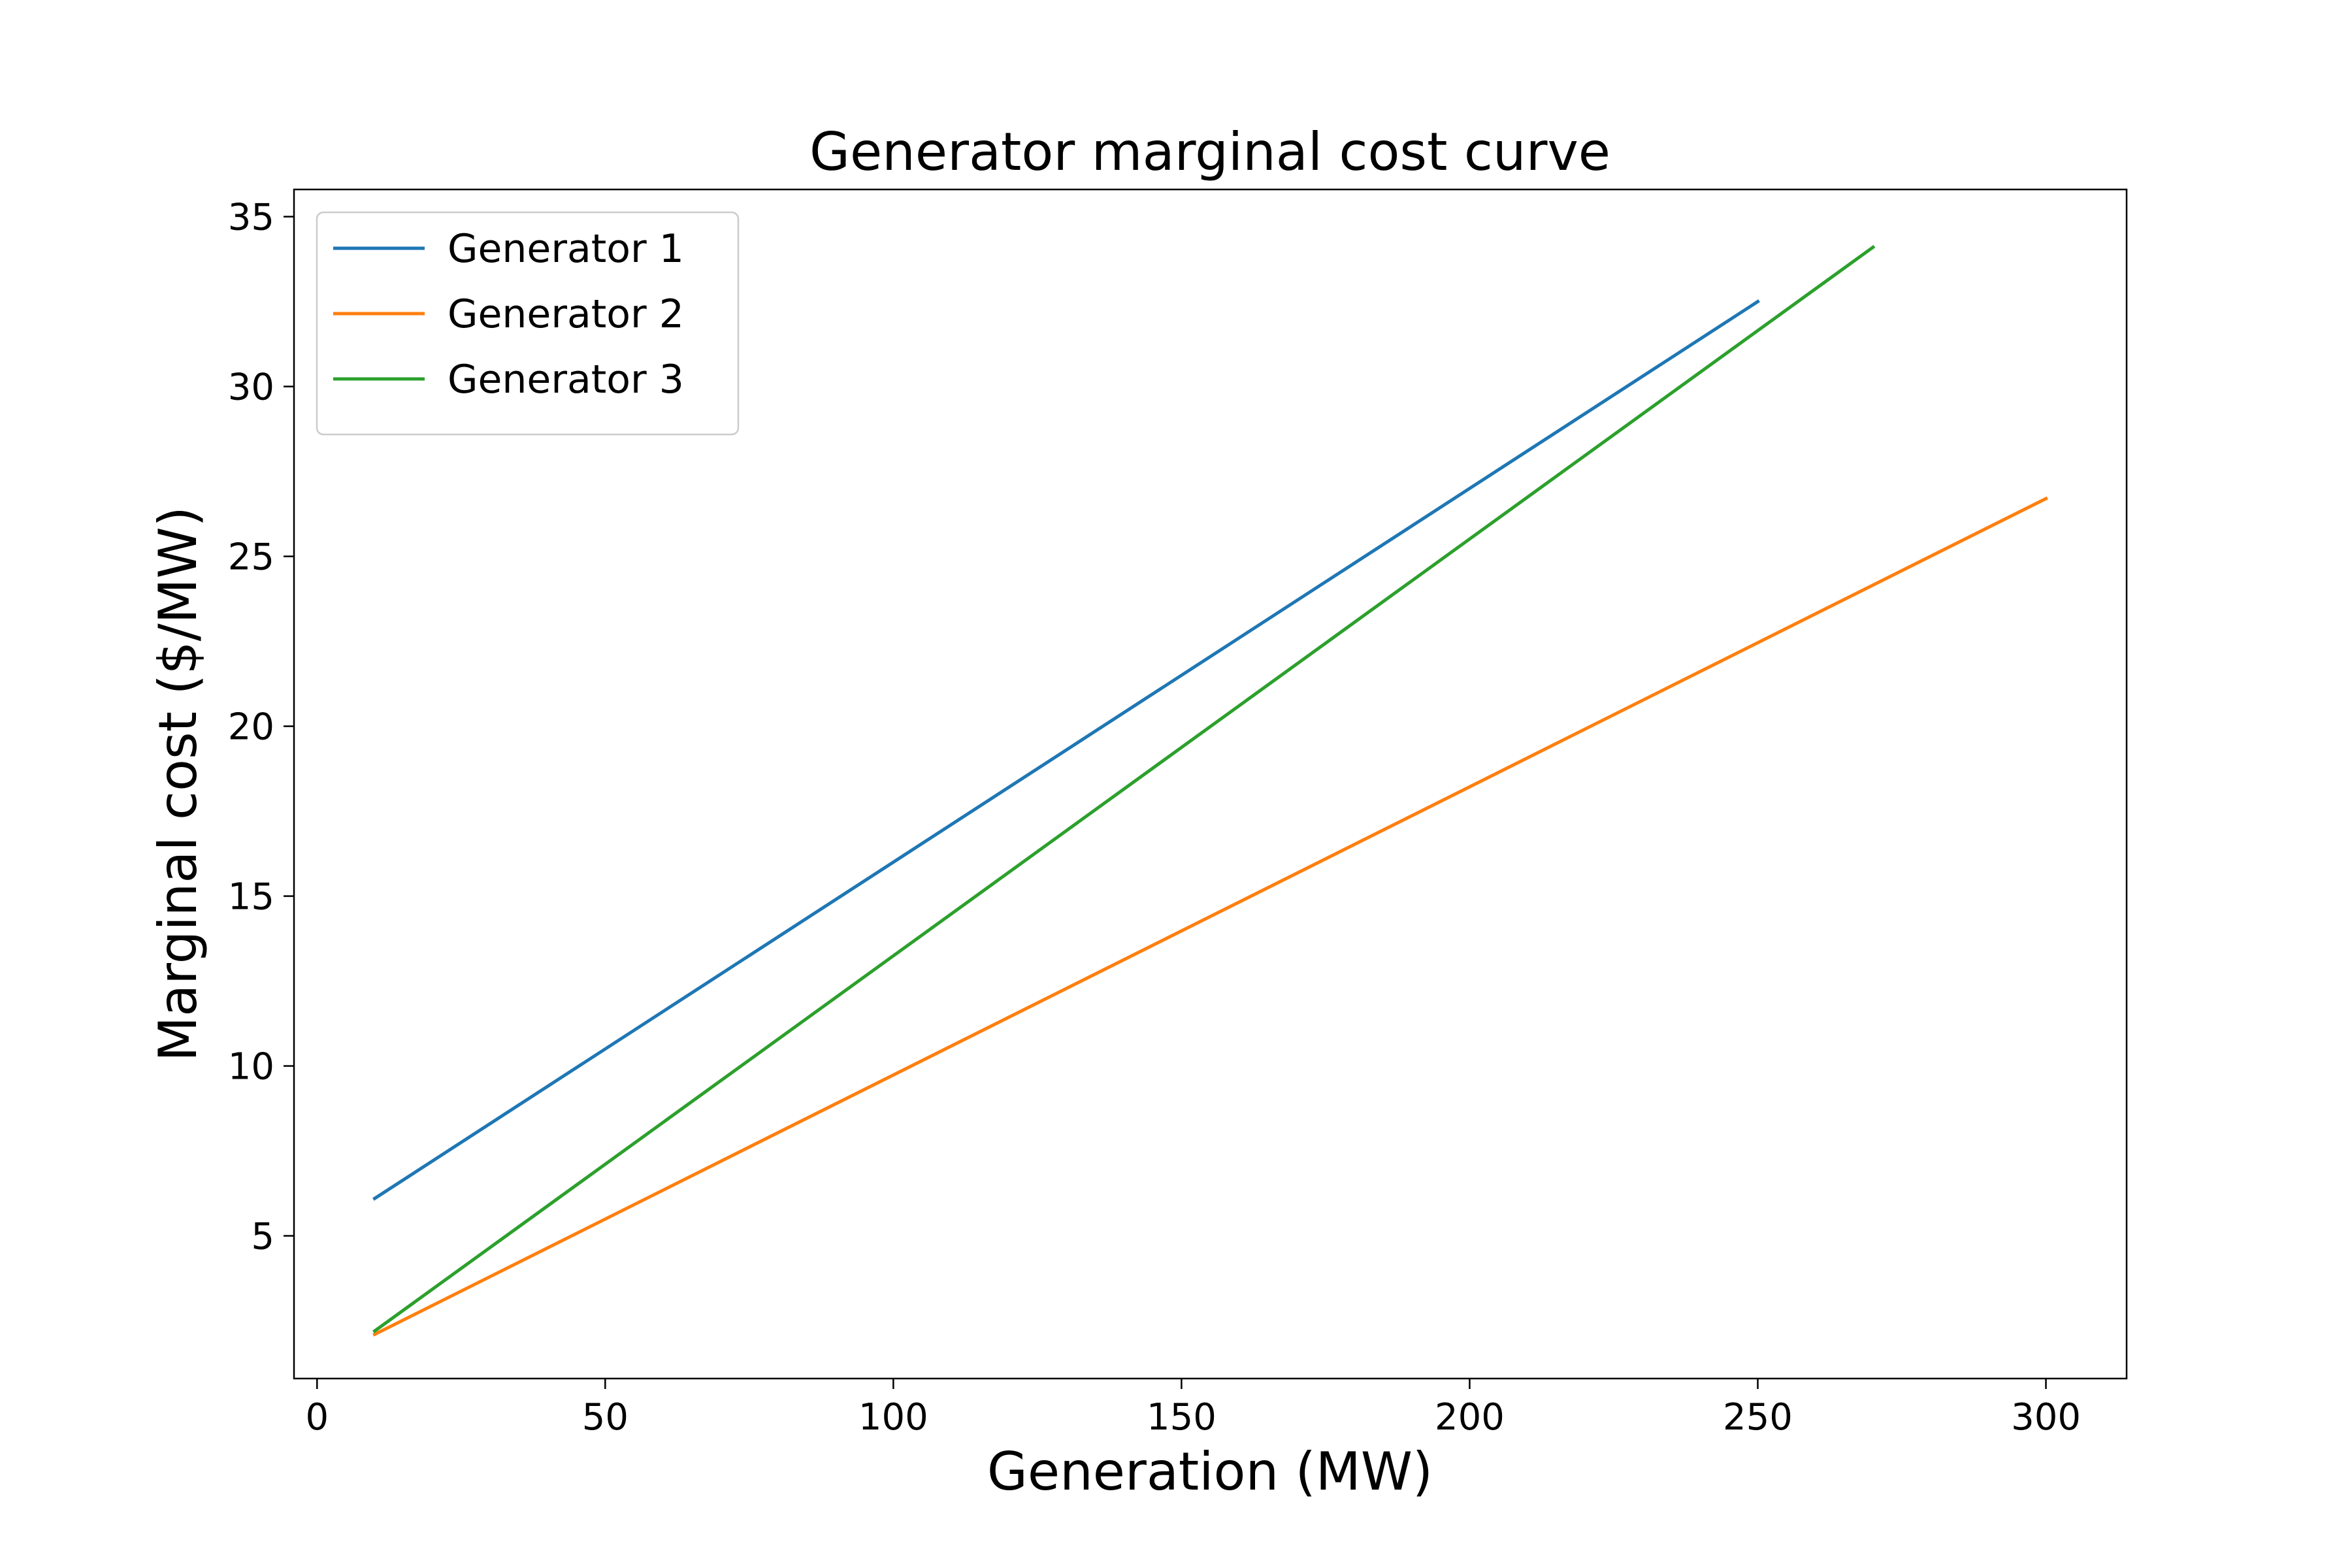  I want to click on x-tick-label: 200, so click(1470, 1417).